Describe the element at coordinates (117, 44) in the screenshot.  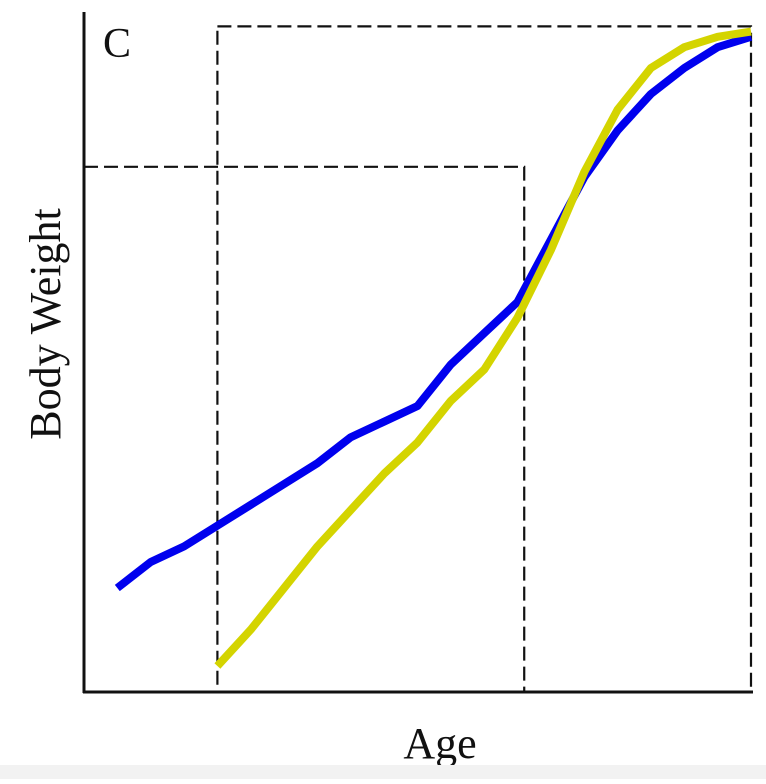
I see `panel-label: C` at that location.